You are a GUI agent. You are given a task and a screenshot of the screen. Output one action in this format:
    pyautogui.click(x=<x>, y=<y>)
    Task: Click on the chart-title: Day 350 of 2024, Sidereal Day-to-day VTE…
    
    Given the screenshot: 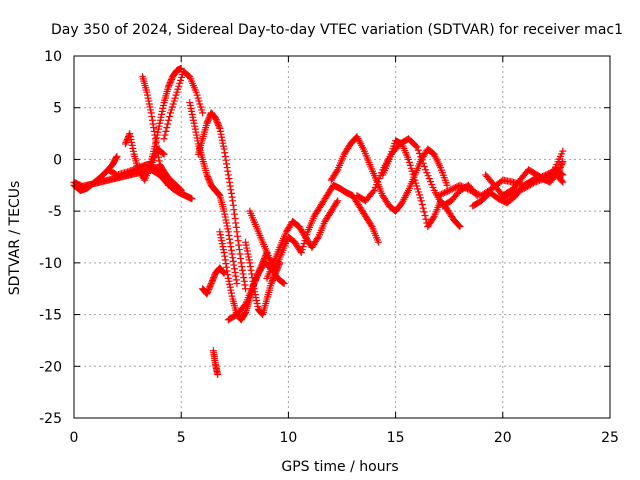 What is the action you would take?
    pyautogui.click(x=337, y=30)
    